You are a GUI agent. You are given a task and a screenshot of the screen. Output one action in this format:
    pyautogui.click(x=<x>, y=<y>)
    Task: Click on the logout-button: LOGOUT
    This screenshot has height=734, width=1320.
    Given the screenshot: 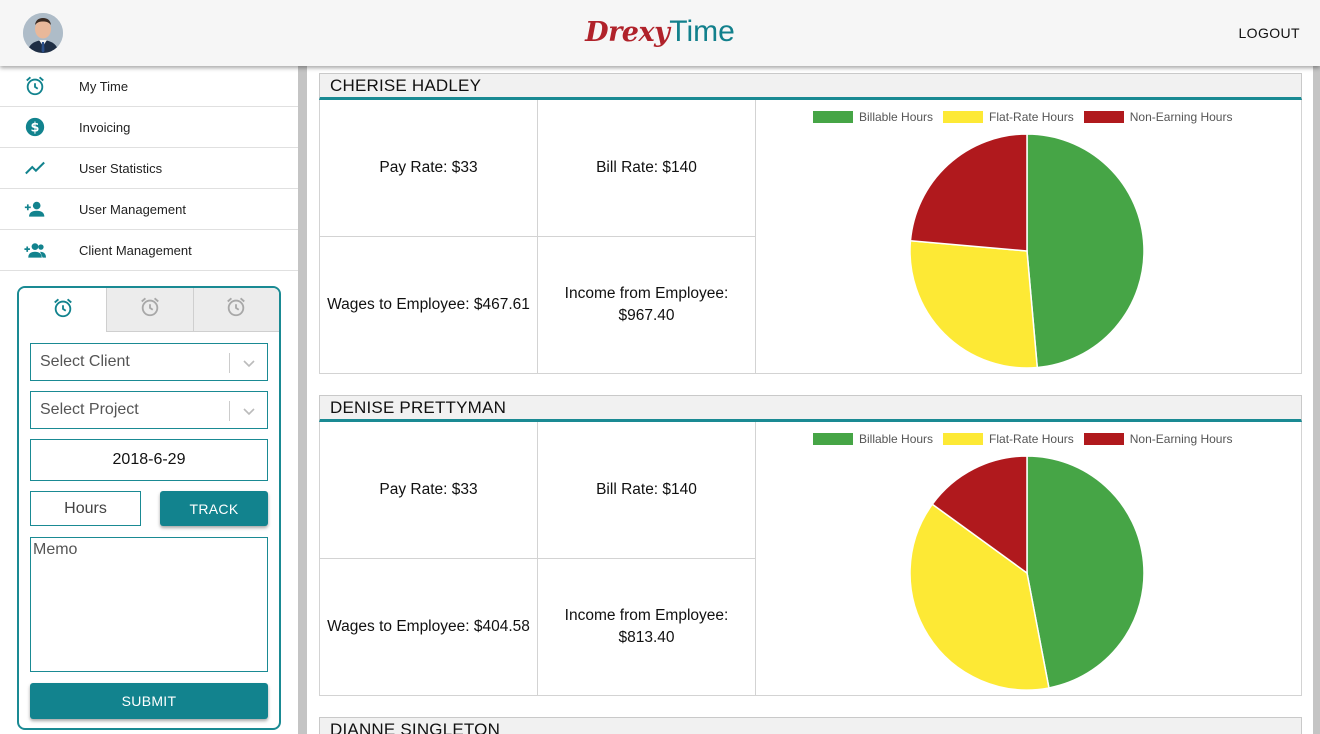 What is the action you would take?
    pyautogui.click(x=1269, y=33)
    